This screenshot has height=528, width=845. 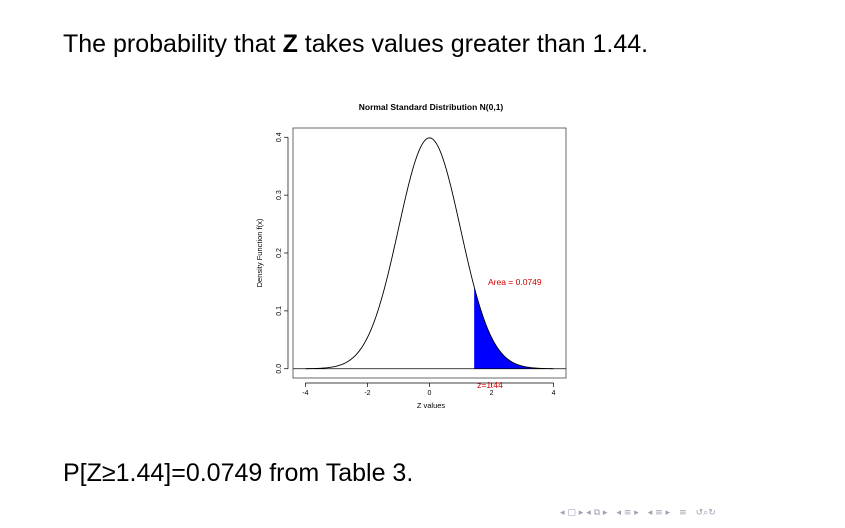 What do you see at coordinates (683, 513) in the screenshot?
I see `nav-outline-icon: ≡` at bounding box center [683, 513].